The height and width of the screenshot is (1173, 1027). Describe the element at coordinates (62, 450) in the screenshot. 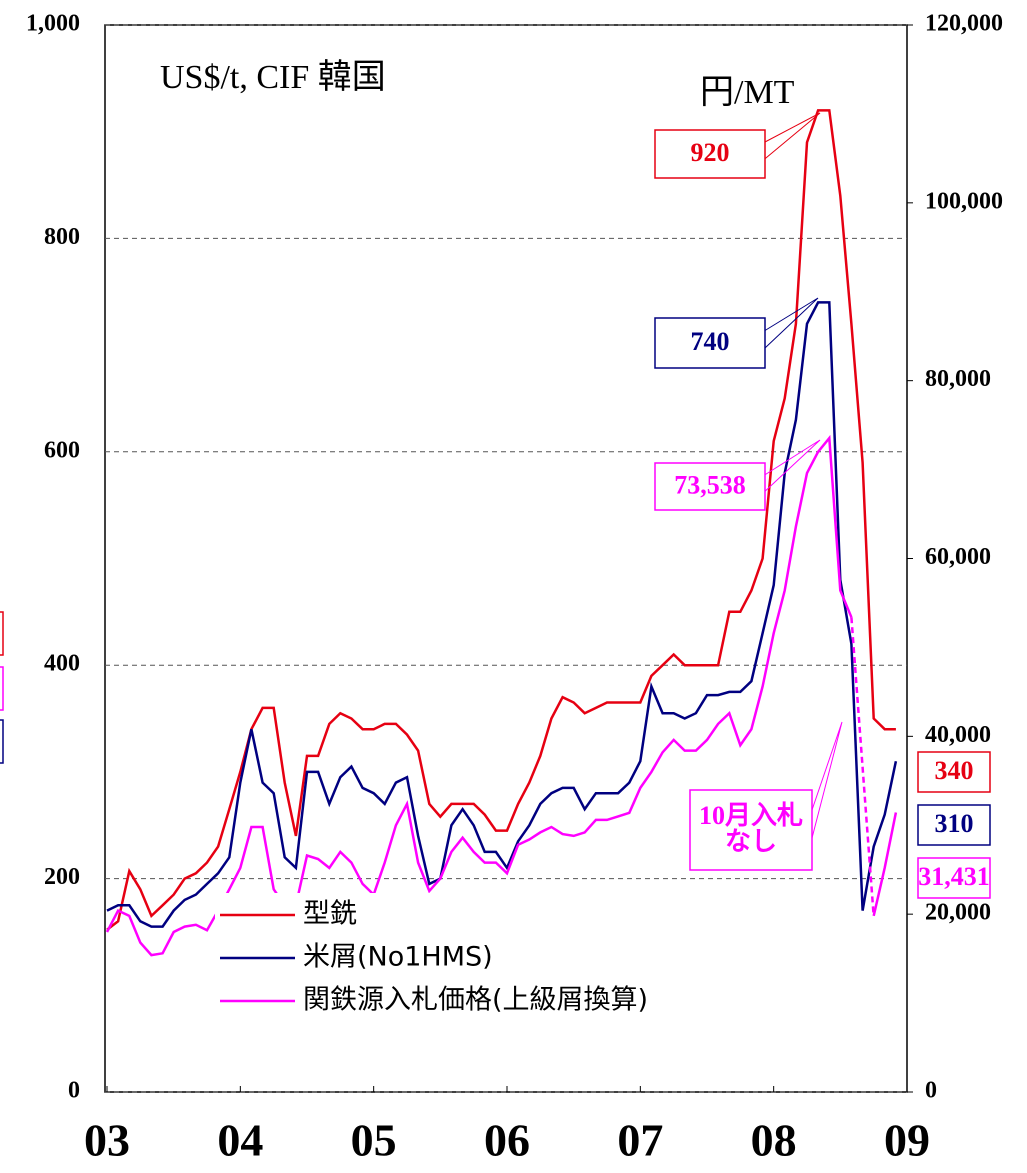

I see `y-tick-label: 600` at that location.